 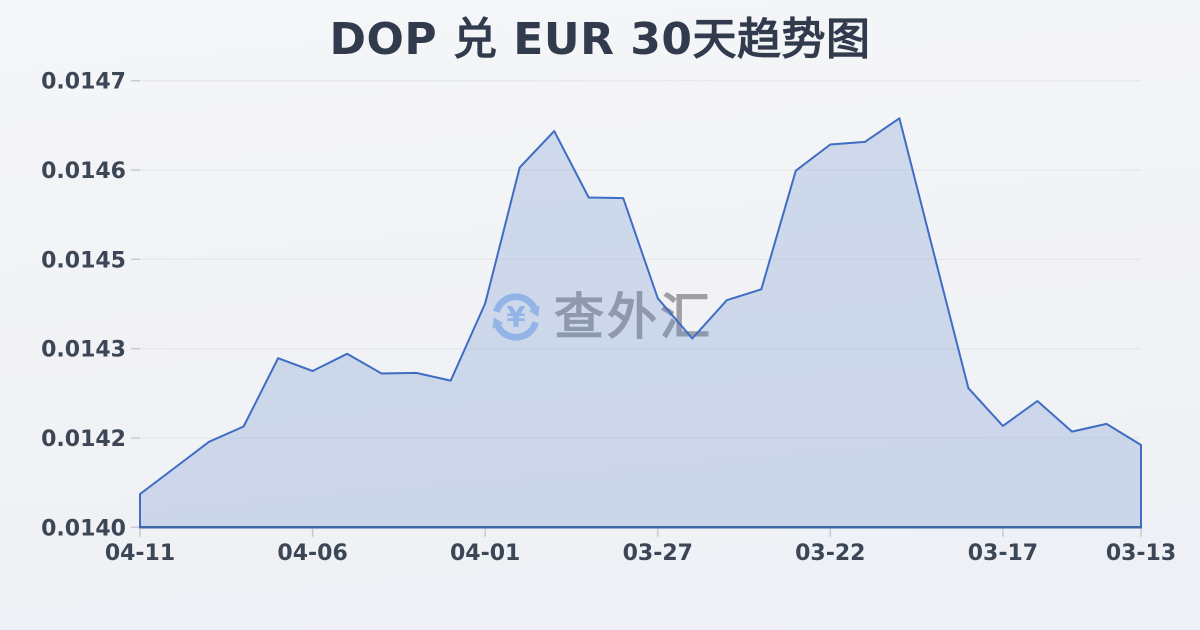 I want to click on refresh-arrowhead-top, so click(x=534, y=311).